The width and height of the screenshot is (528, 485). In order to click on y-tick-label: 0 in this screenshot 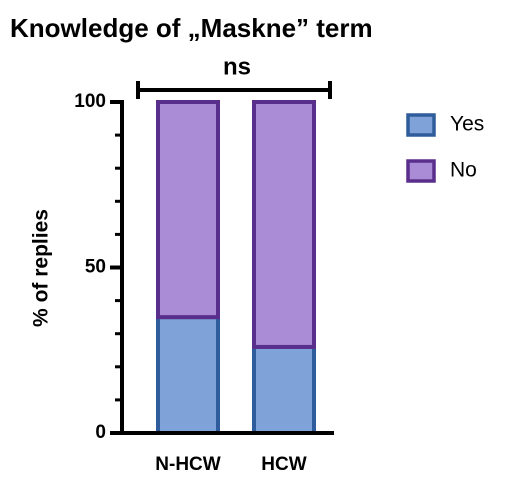, I will do `click(100, 432)`.